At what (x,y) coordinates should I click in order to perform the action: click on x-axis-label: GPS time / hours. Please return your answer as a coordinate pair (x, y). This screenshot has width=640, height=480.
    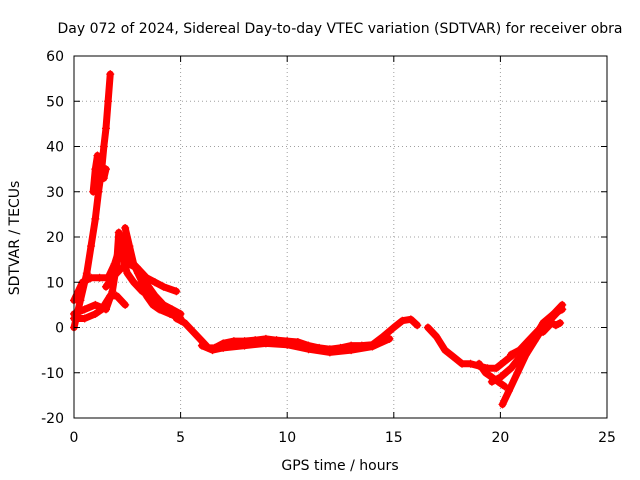
    Looking at the image, I should click on (339, 466).